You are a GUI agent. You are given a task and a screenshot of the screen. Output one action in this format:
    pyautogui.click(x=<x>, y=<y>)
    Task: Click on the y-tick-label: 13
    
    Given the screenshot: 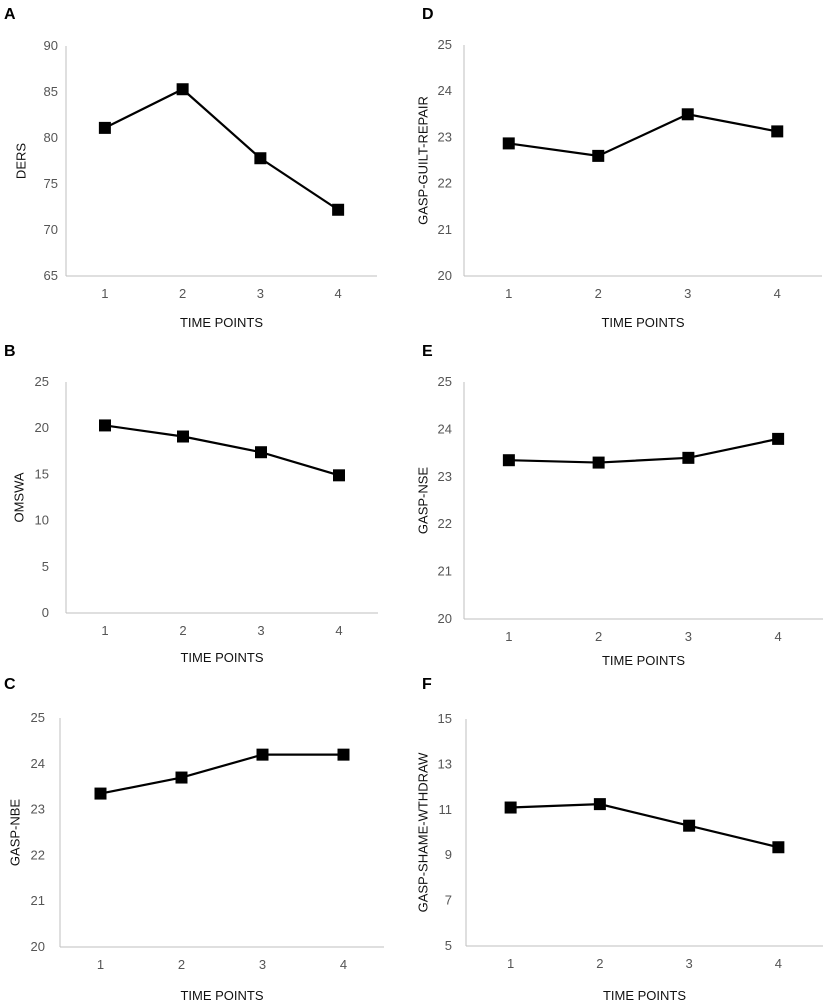 What is the action you would take?
    pyautogui.click(x=445, y=763)
    